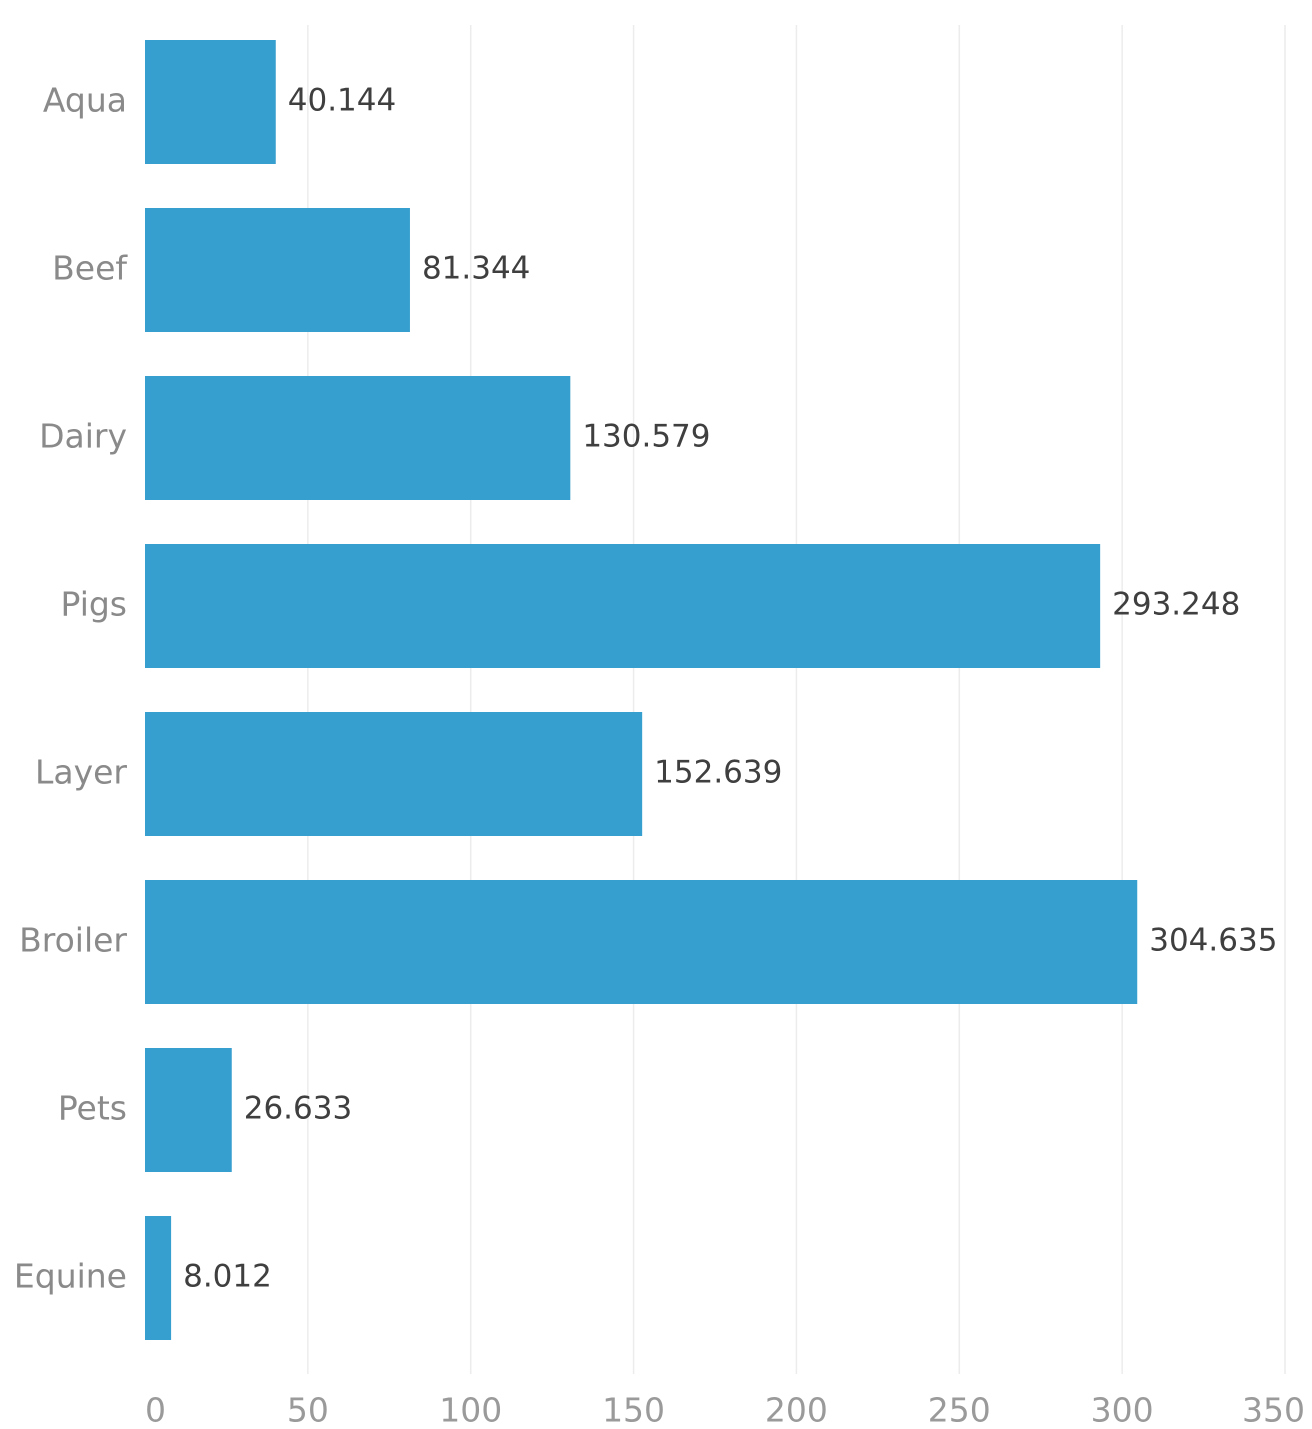 The height and width of the screenshot is (1429, 1312). What do you see at coordinates (92, 1108) in the screenshot?
I see `category-label: Pets` at bounding box center [92, 1108].